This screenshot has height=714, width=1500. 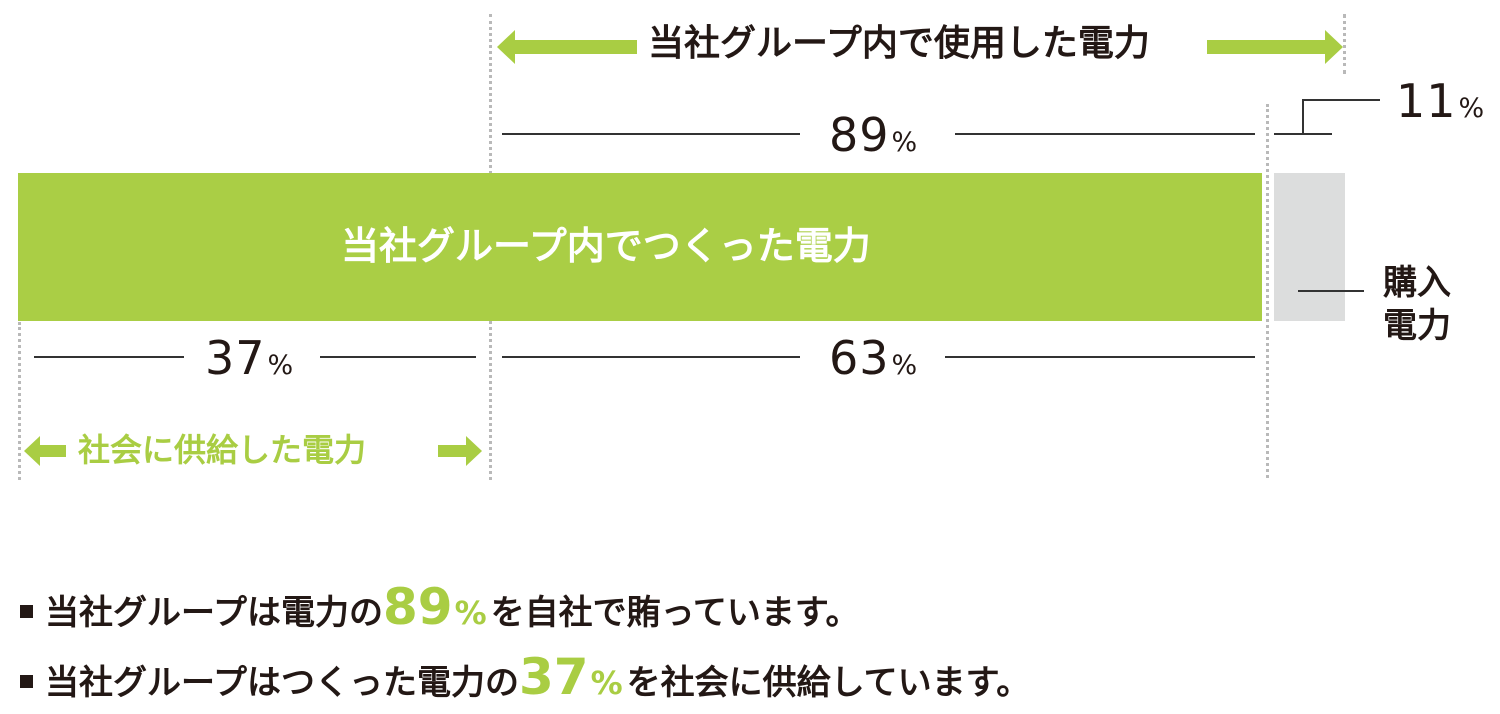 What do you see at coordinates (506, 47) in the screenshot?
I see `arrow-left-head` at bounding box center [506, 47].